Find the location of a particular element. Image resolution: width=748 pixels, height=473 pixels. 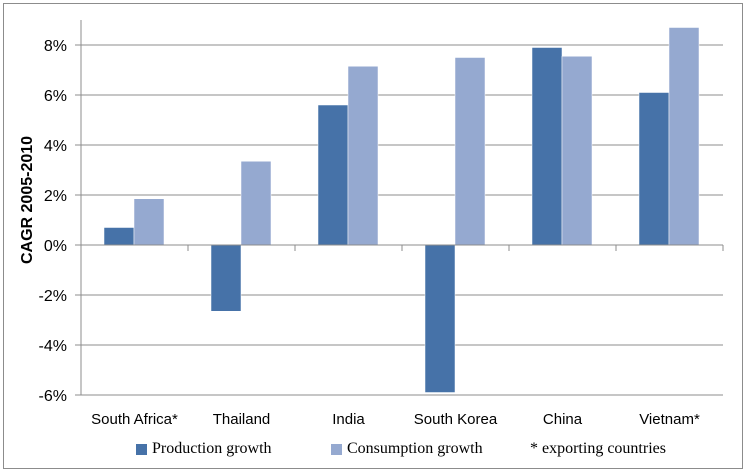

exporting-note: * exporting countries is located at coordinates (598, 448).